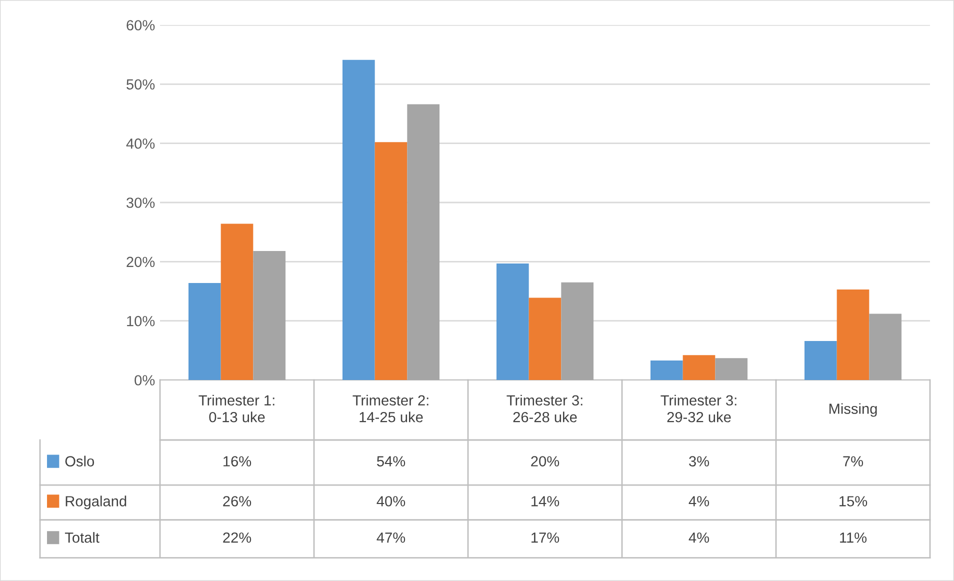 The image size is (954, 581). I want to click on x-tick-label: Trimester 3: 29-32 uke, so click(698, 408).